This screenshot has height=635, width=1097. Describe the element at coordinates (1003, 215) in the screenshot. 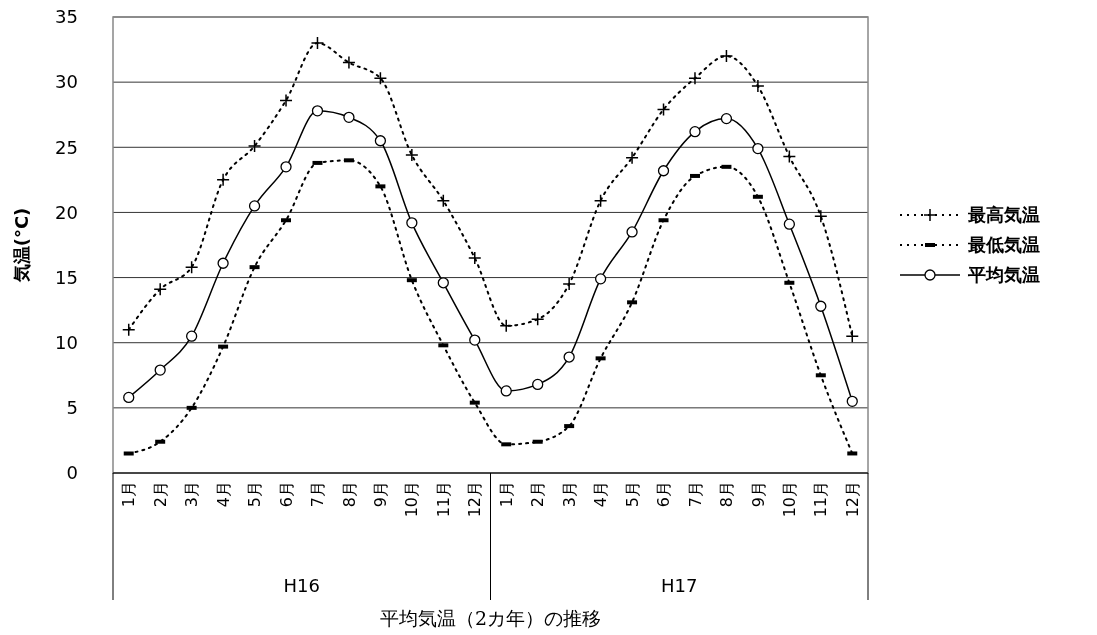

I see `legend-label: 最高気温` at that location.